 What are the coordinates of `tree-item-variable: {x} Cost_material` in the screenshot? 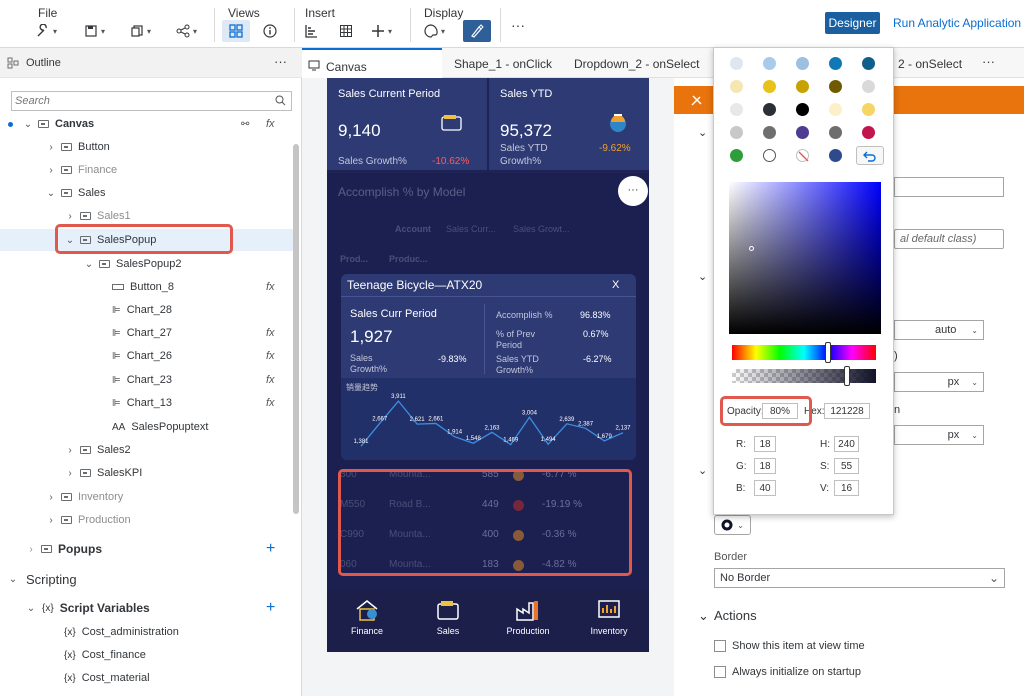 It's located at (212, 678).